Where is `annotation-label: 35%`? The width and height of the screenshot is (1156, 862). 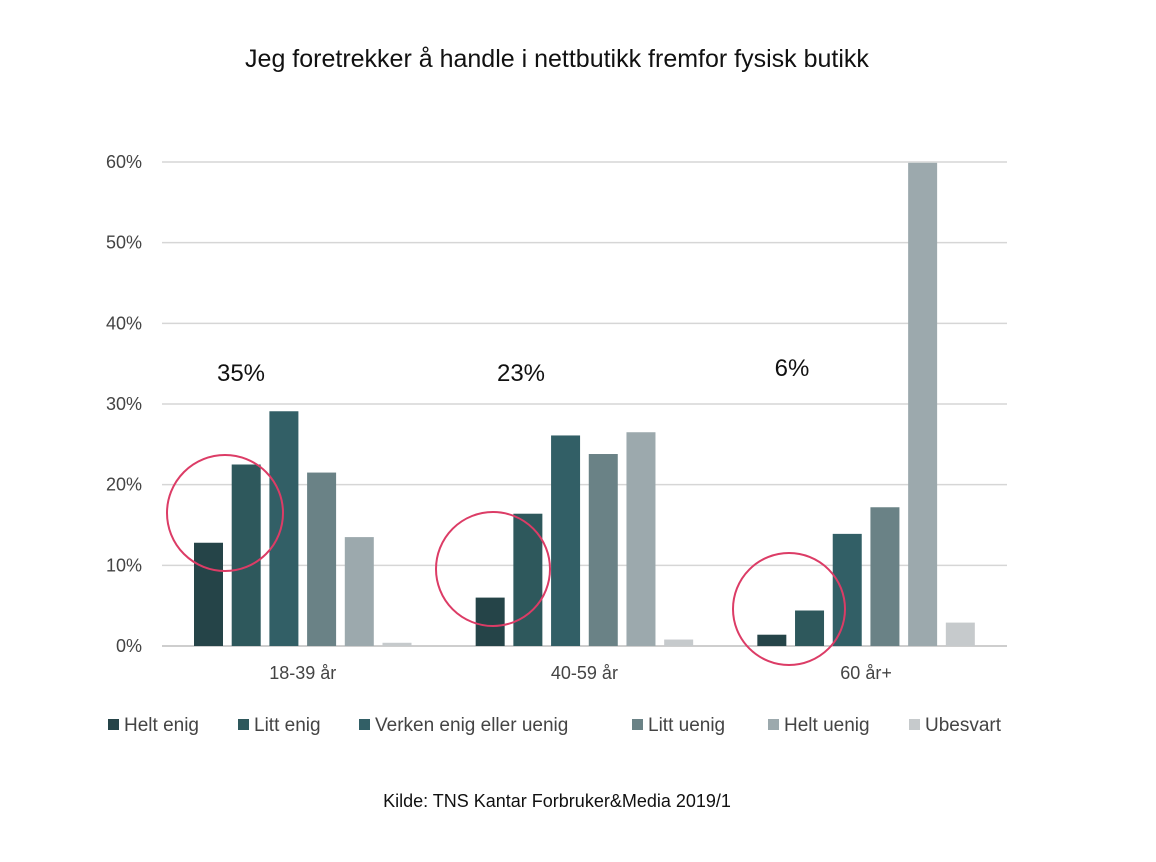 annotation-label: 35% is located at coordinates (241, 373).